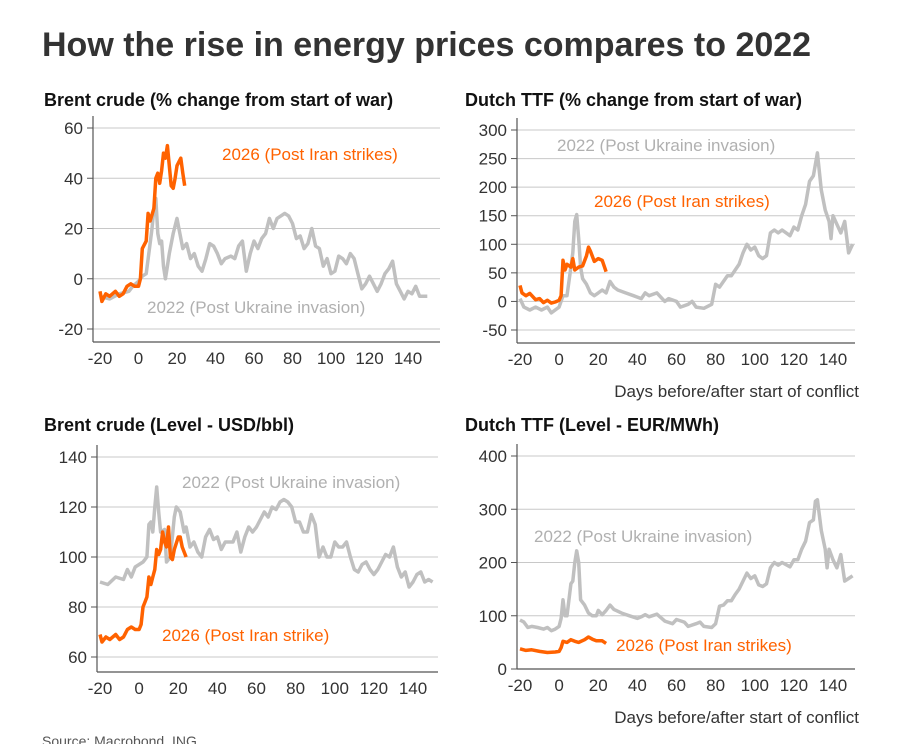  Describe the element at coordinates (219, 100) in the screenshot. I see `chart-title-brent-pct: Brent crude (% change from start of war)` at that location.